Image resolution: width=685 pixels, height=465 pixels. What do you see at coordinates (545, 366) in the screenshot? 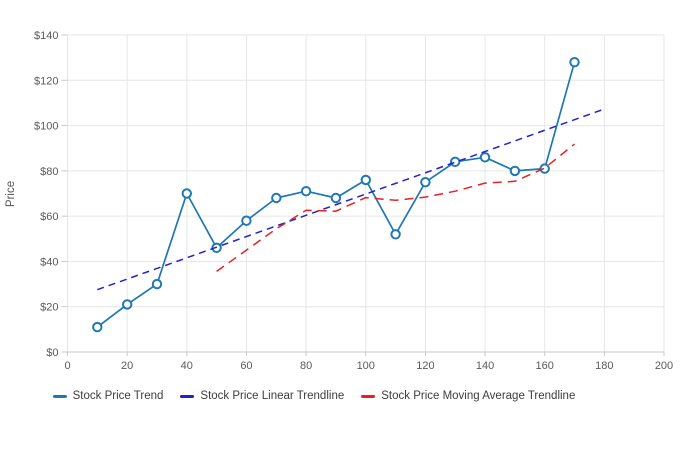
I see `x-tick-label: 160` at bounding box center [545, 366].